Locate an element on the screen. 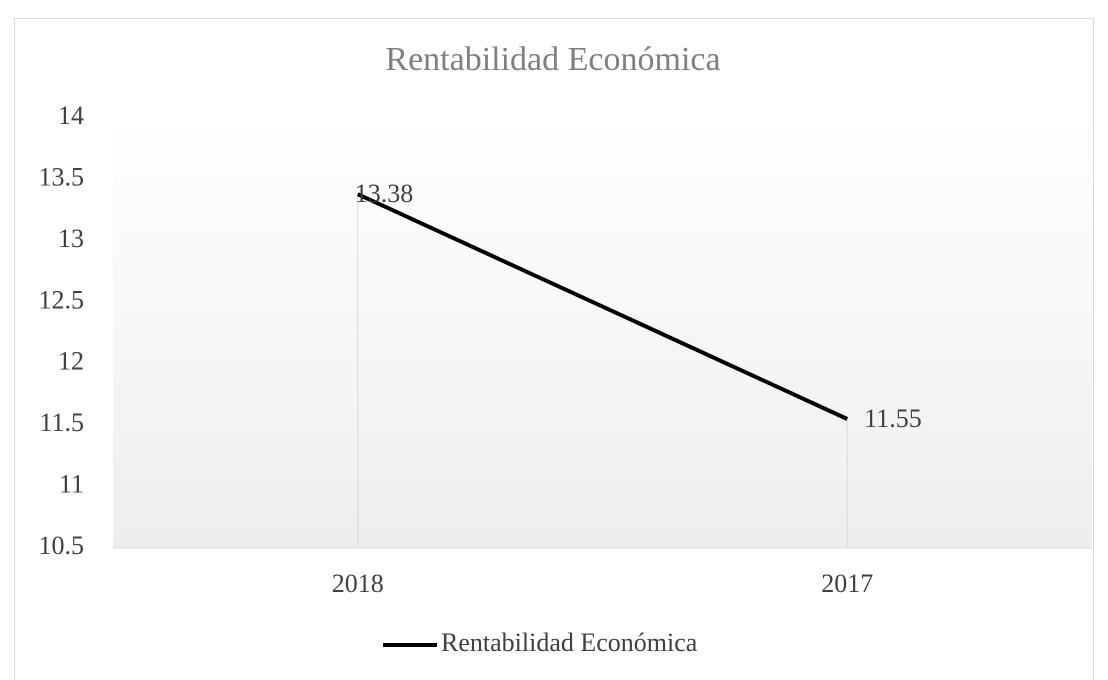 The width and height of the screenshot is (1108, 680). y-tick-label: 11 is located at coordinates (71, 484).